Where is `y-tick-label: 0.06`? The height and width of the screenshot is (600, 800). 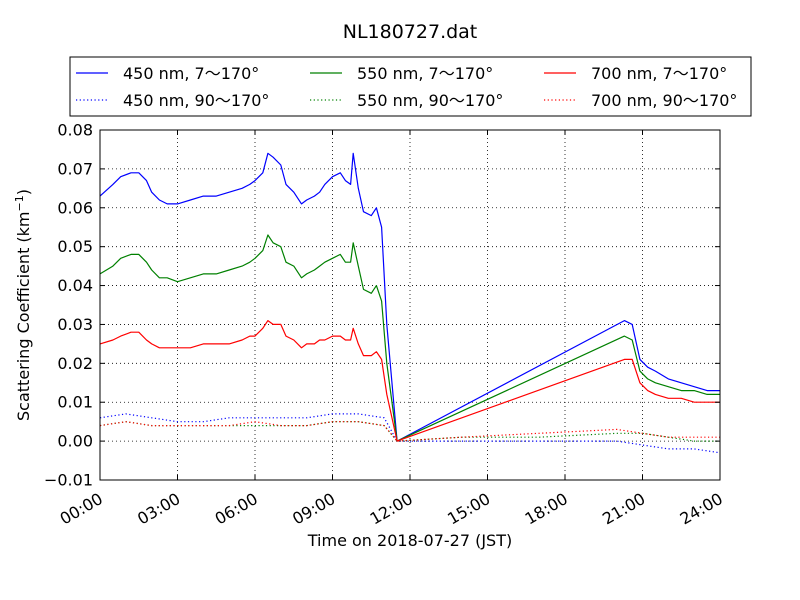 y-tick-label: 0.06 is located at coordinates (75, 207).